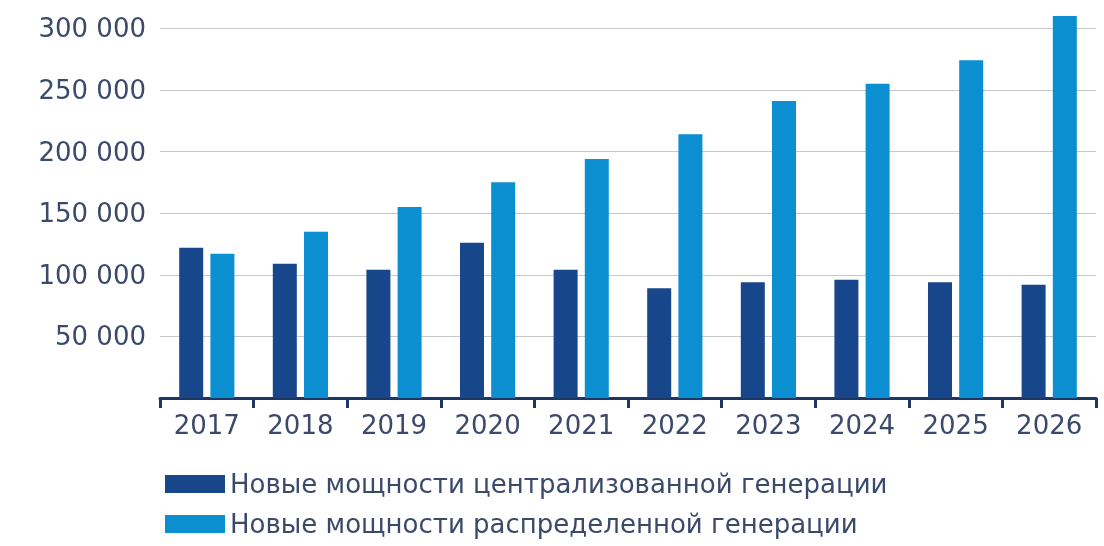  I want to click on y-tick-label: 300 000, so click(92, 28).